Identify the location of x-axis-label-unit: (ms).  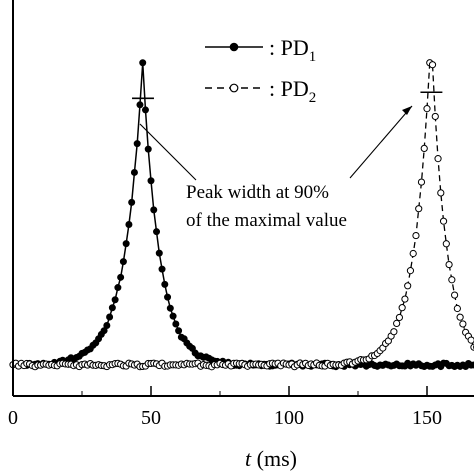
(274, 458).